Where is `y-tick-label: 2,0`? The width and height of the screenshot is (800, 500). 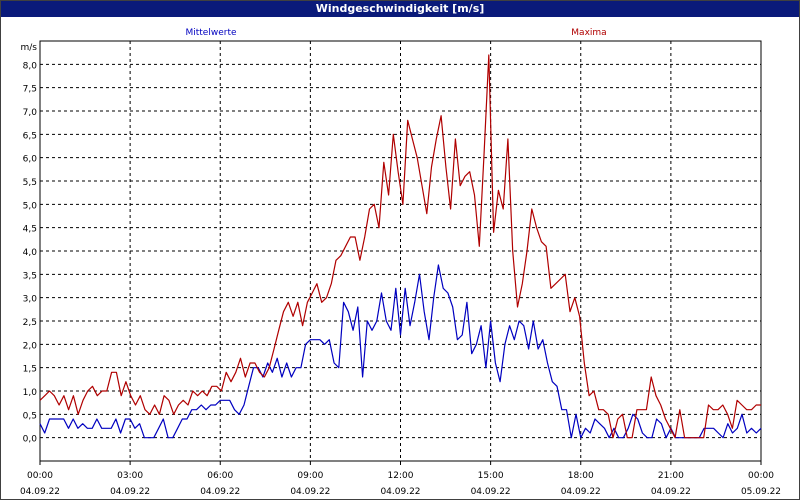 y-tick-label: 2,0 is located at coordinates (30, 346).